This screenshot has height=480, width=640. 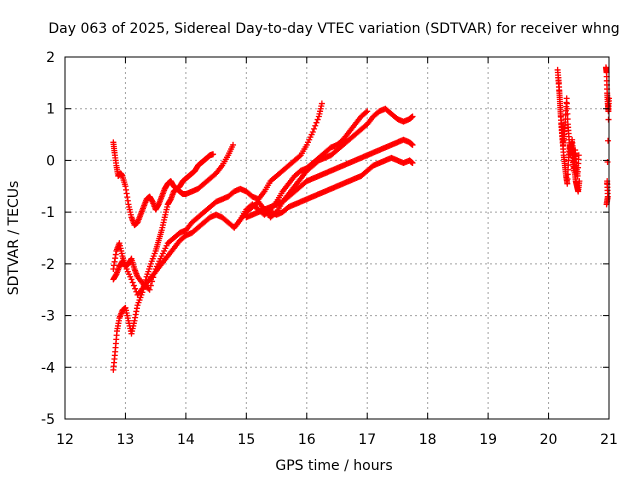 I want to click on x-tick-label: 12, so click(x=65, y=440).